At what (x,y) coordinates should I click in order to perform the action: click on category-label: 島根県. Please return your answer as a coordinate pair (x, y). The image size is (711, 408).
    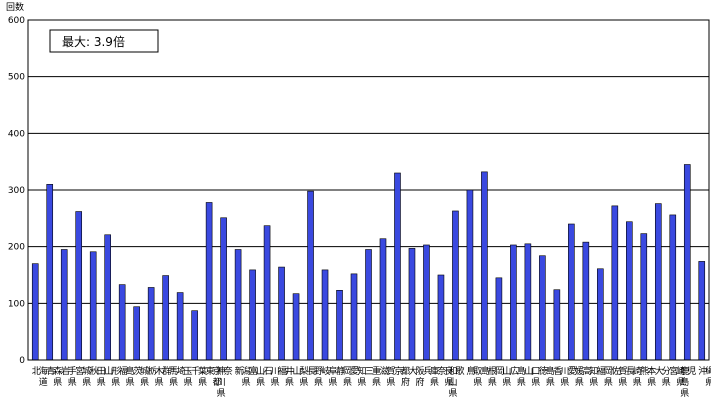
    Looking at the image, I should click on (489, 376).